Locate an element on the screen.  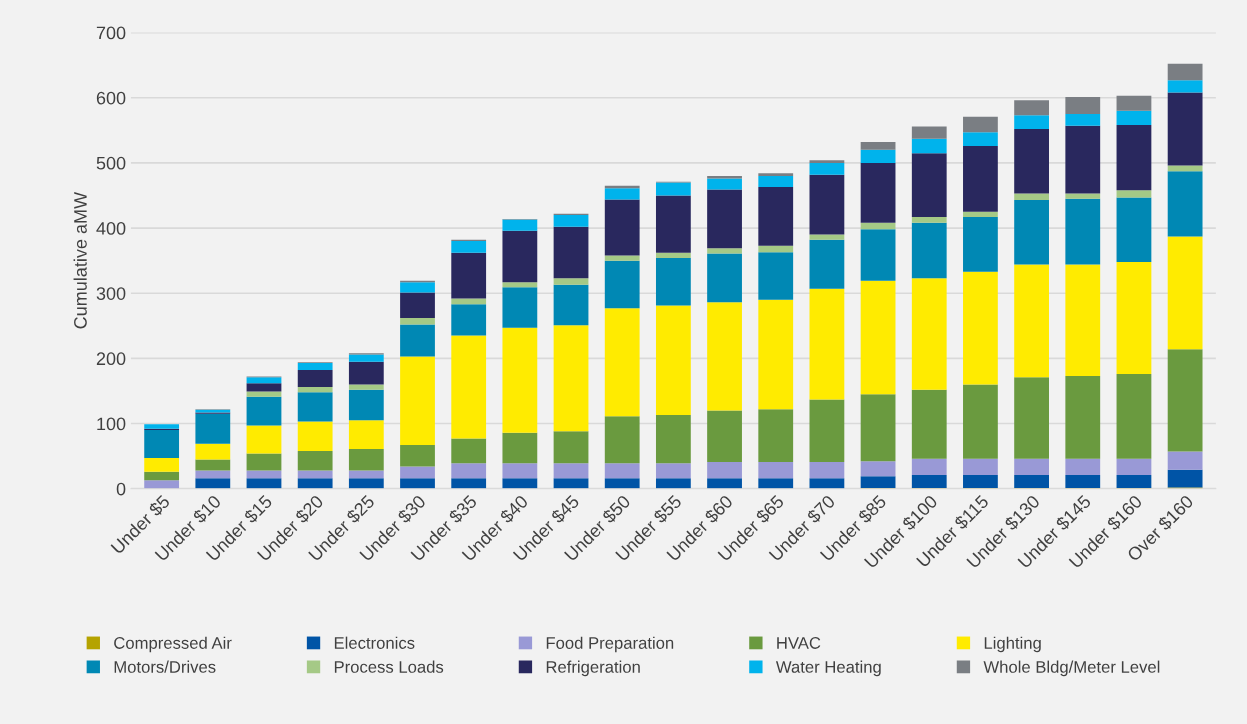
y-tick-label: 700 is located at coordinates (111, 33).